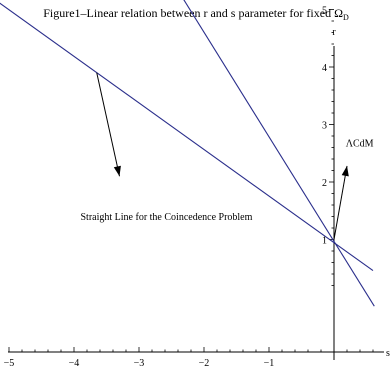  What do you see at coordinates (324, 126) in the screenshot?
I see `y-tick-label: 3` at bounding box center [324, 126].